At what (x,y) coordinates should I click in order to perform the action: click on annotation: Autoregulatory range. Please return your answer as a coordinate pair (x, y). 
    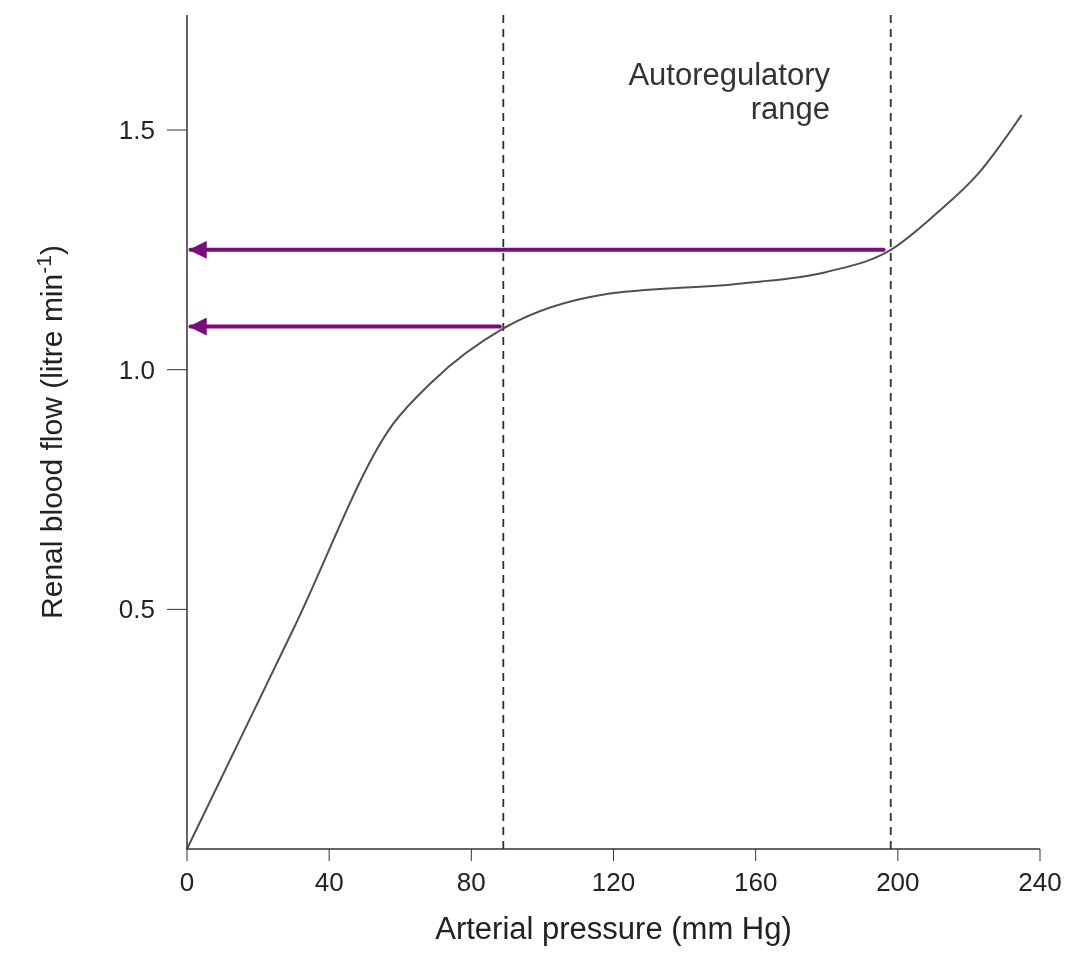
    Looking at the image, I should click on (729, 91).